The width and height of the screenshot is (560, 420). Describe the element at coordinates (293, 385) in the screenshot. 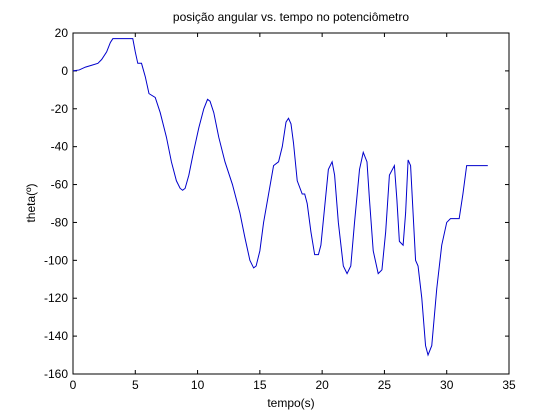

I see `x-tick-labels: 0 5 10 15 20 25 30 35` at that location.